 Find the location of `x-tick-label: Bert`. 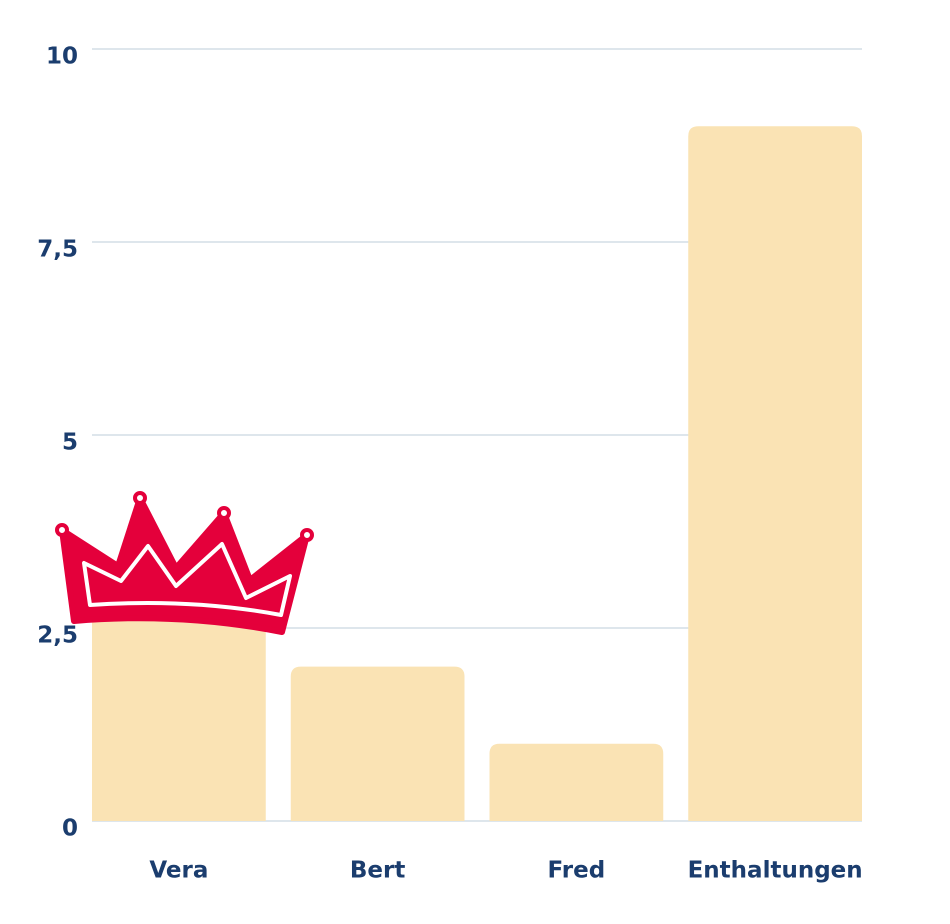

x-tick-label: Bert is located at coordinates (377, 871).